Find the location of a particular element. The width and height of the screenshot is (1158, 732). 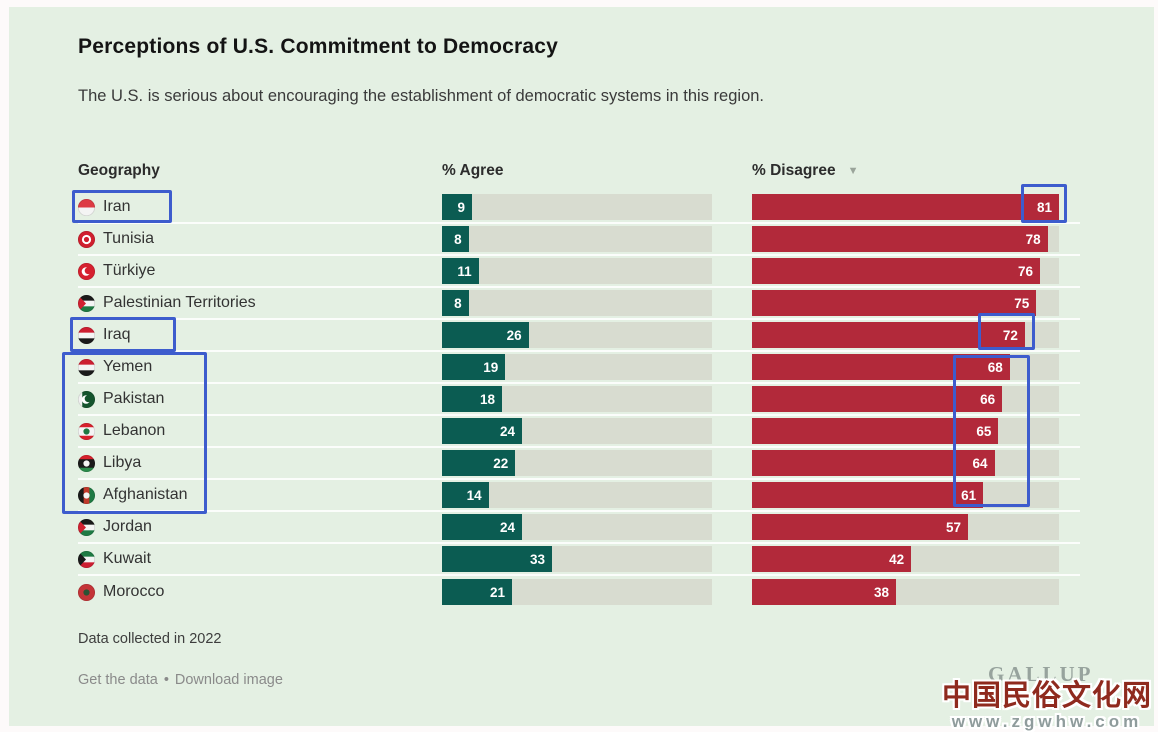

watermark: 中国民俗文化网 www.zgwhw.com is located at coordinates (1047, 706).